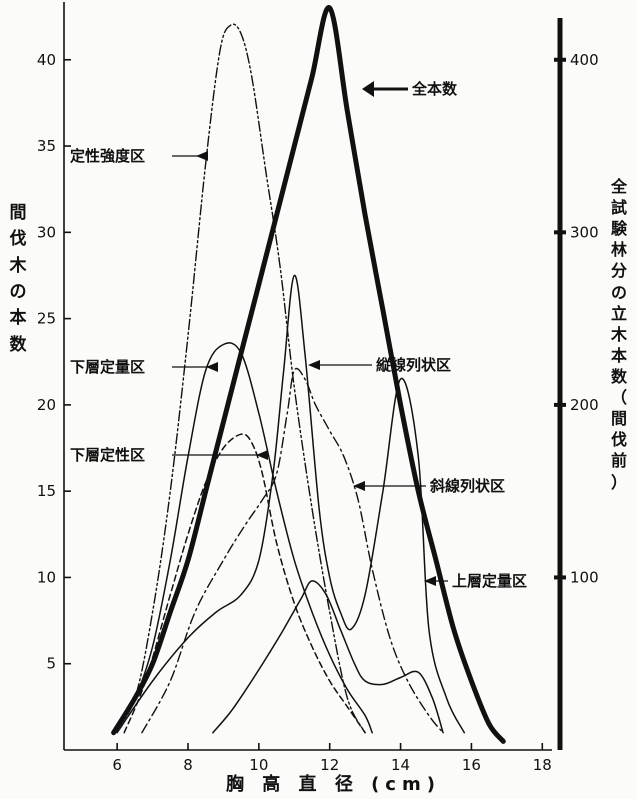  Describe the element at coordinates (618, 461) in the screenshot. I see `axis-label-char: 前` at that location.